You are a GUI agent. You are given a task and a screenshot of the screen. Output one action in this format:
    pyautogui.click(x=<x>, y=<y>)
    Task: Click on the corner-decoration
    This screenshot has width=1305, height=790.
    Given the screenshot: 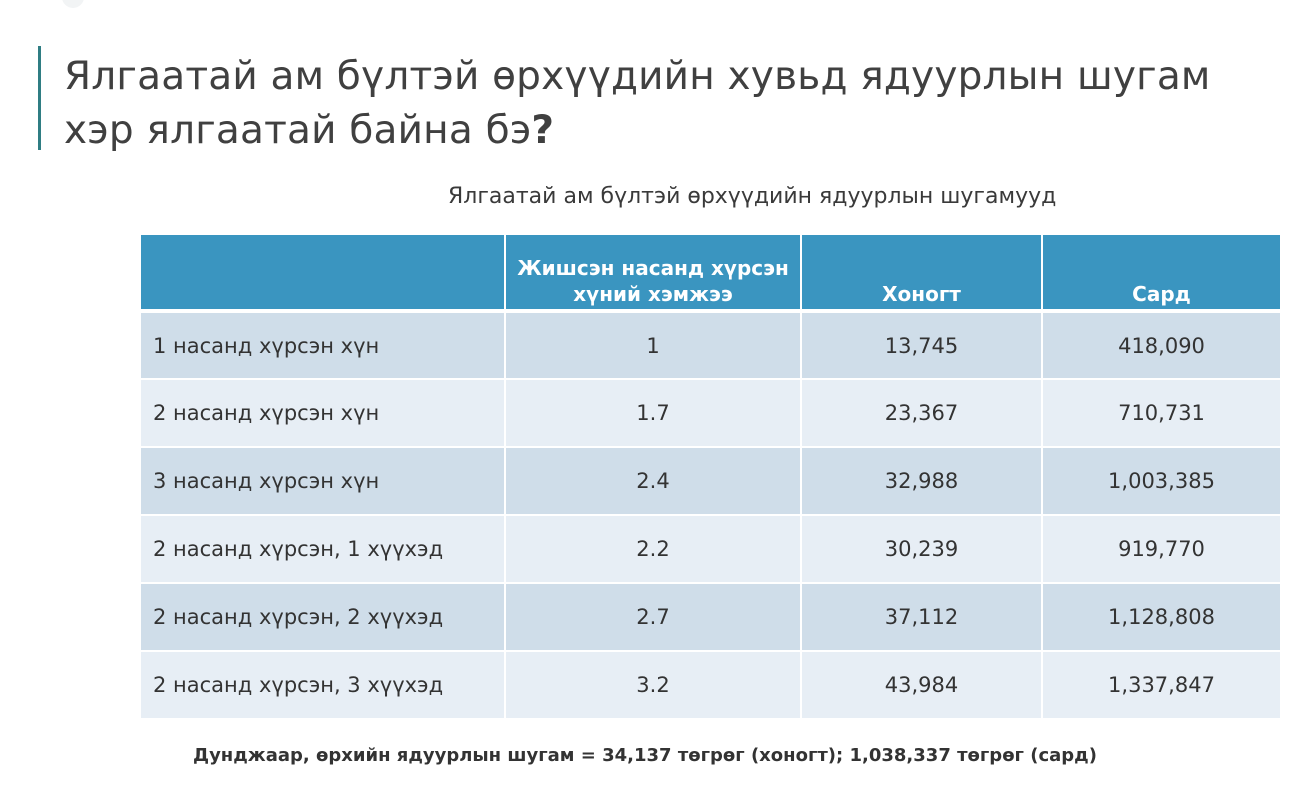 What is the action you would take?
    pyautogui.click(x=73, y=4)
    